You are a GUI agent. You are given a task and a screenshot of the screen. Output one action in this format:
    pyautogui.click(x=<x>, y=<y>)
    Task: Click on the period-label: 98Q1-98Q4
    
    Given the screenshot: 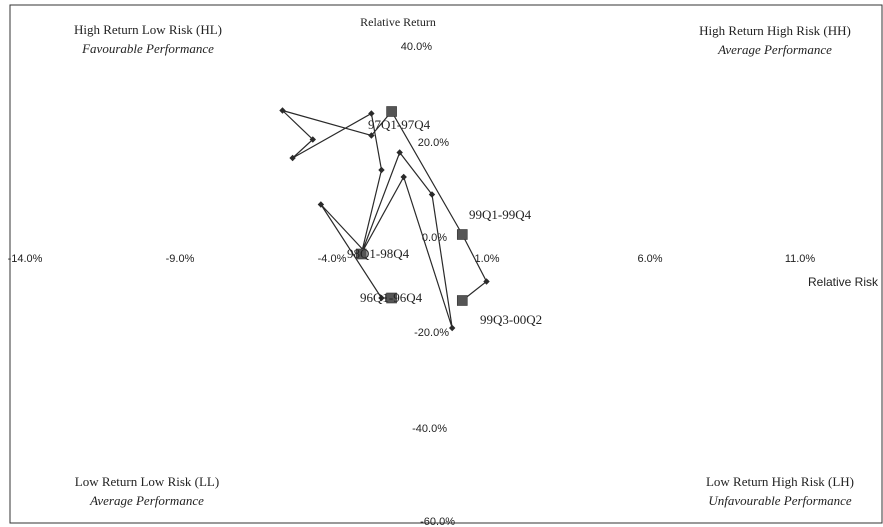 What is the action you would take?
    pyautogui.click(x=378, y=253)
    